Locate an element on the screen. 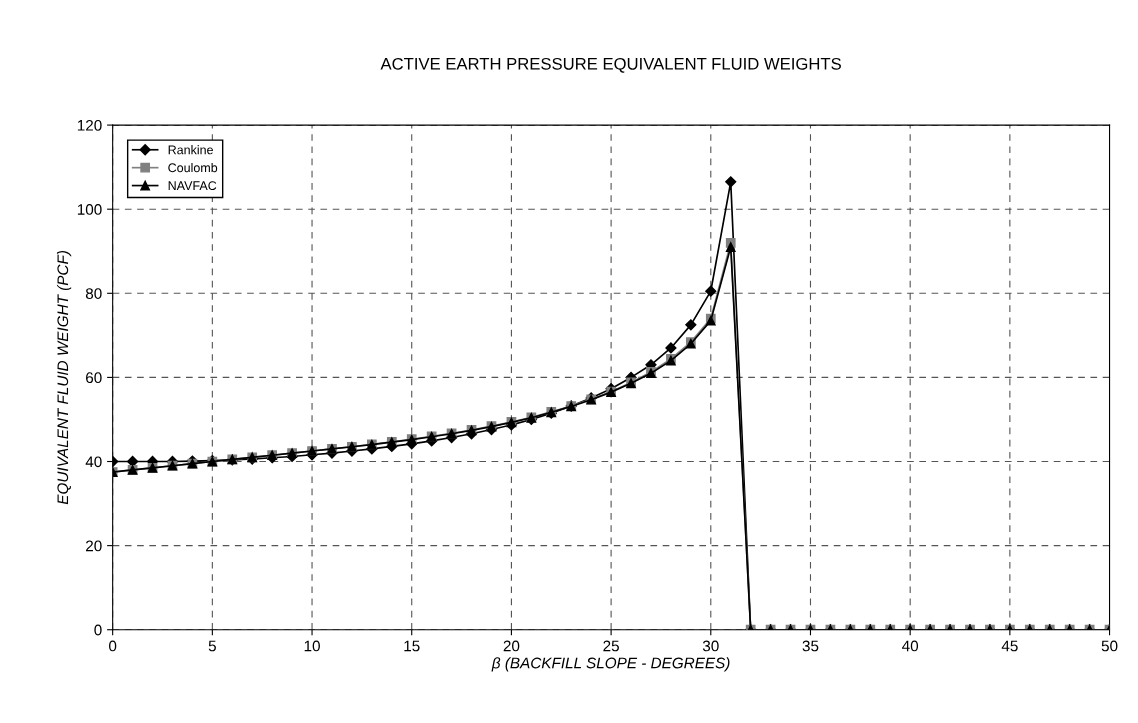  legend-label: Coulomb is located at coordinates (193, 167).